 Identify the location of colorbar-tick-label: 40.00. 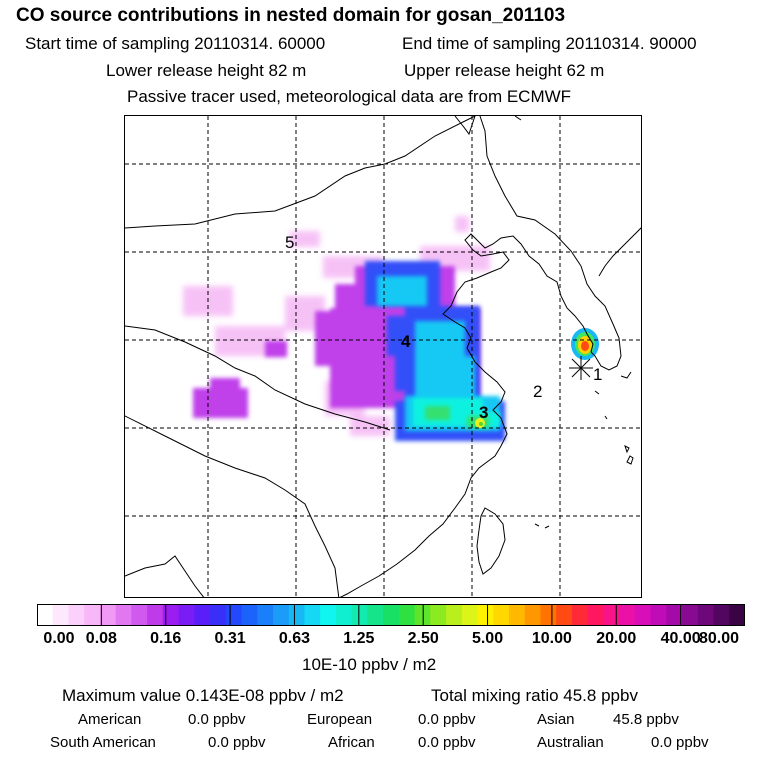
(680, 638).